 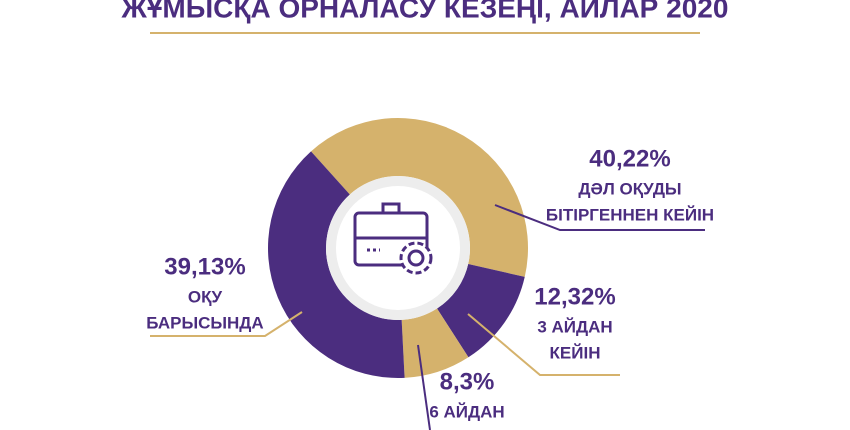 I want to click on category-label: ОҚУ, so click(x=205, y=296).